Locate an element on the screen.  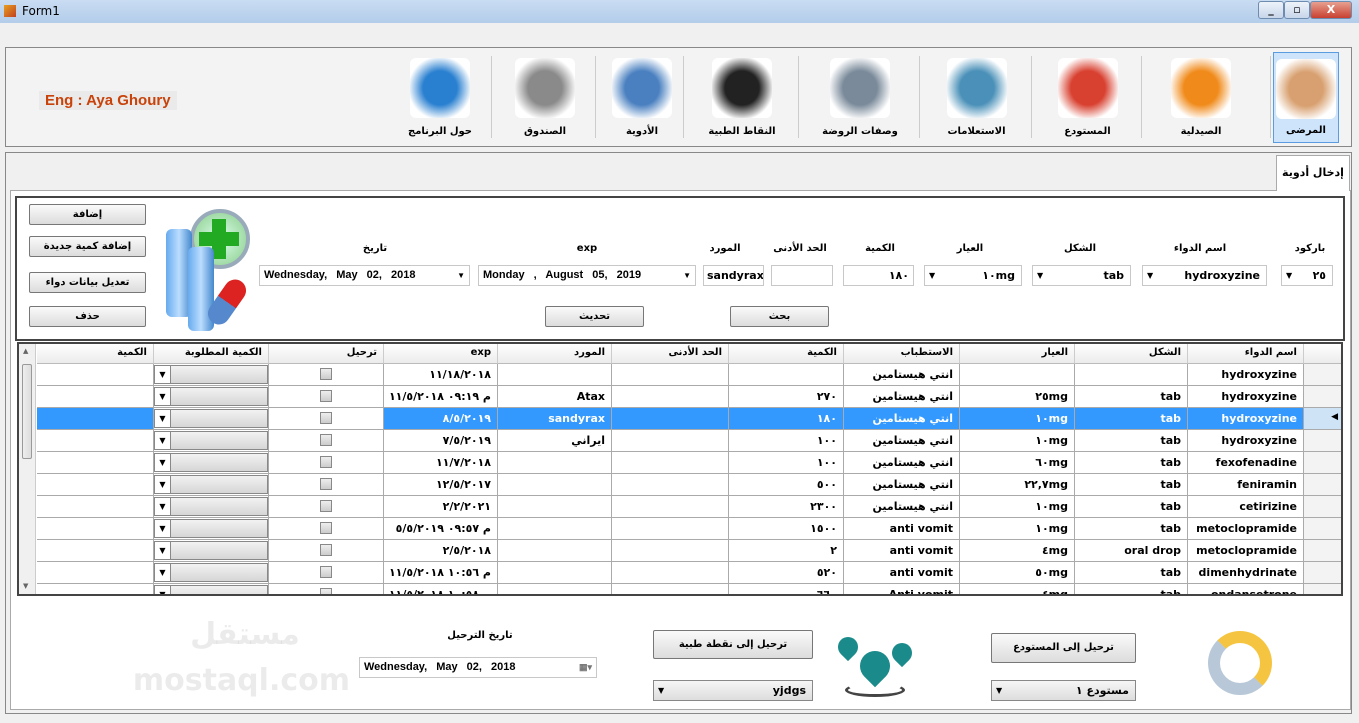
grid-cell: ٥٠mg is located at coordinates (1017, 573).